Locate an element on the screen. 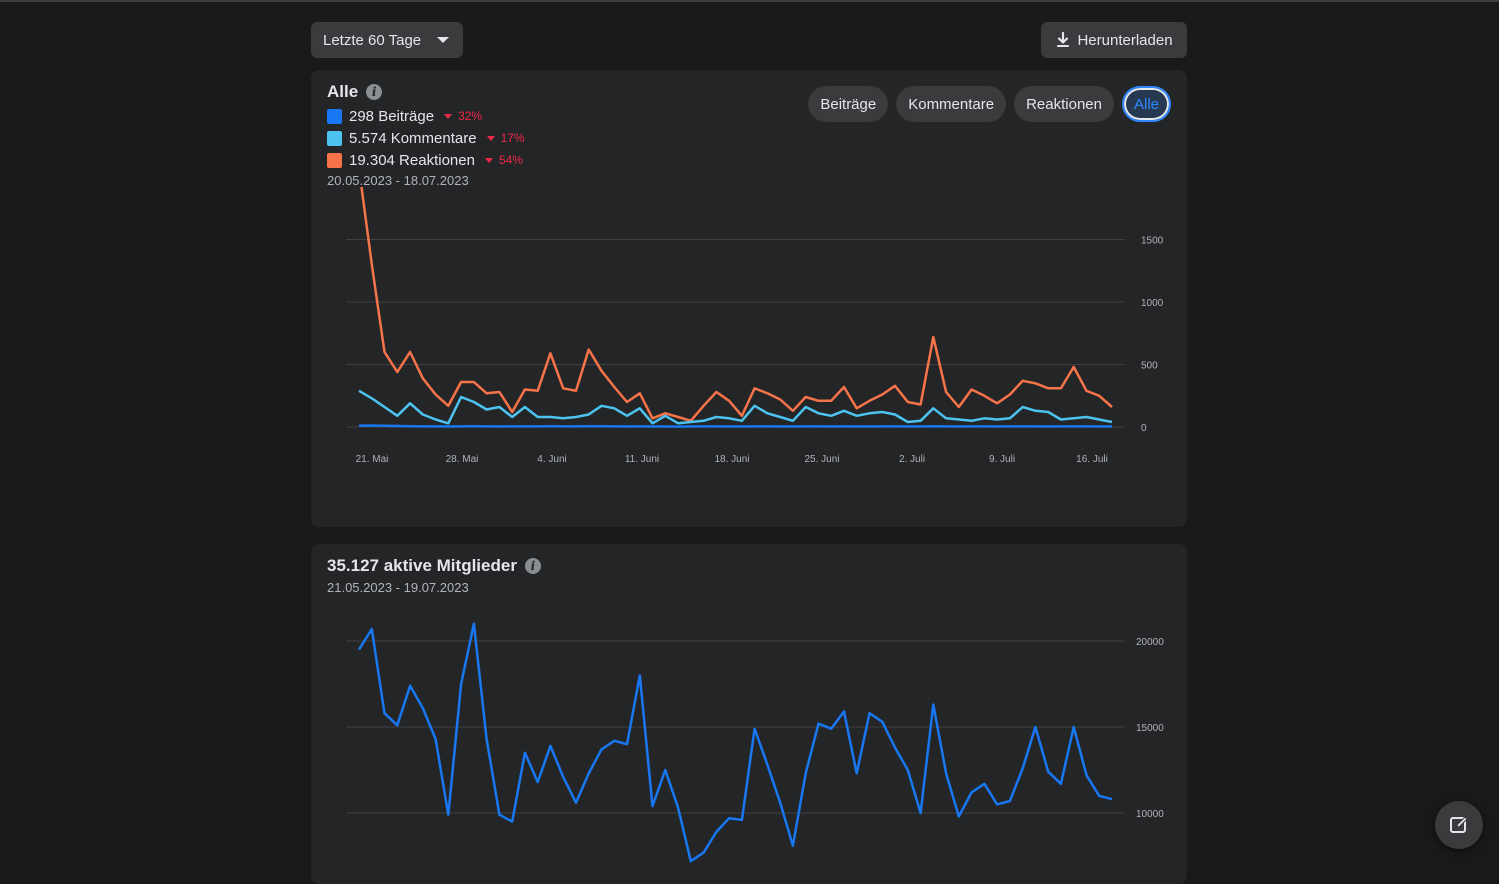 The width and height of the screenshot is (1499, 884). toolbar: Letzte 60 Tage Herunterladen is located at coordinates (749, 40).